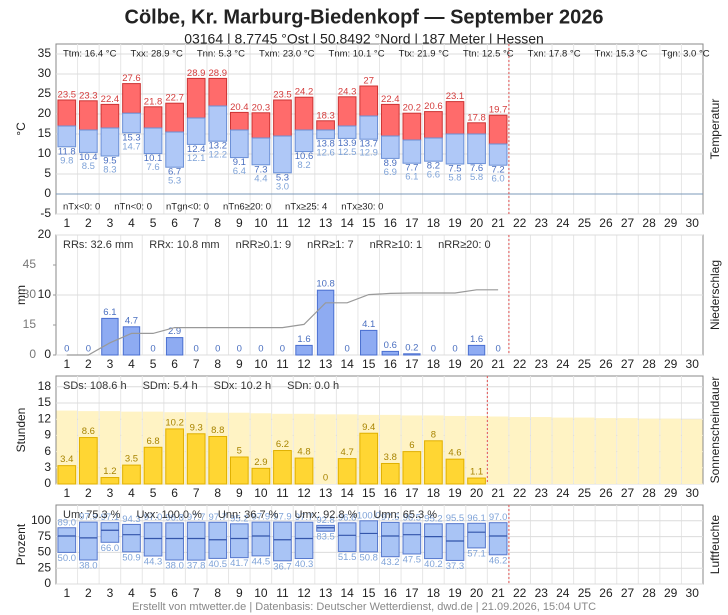 The height and width of the screenshot is (615, 728). What do you see at coordinates (368, 153) in the screenshot?
I see `tgmin-label: 12.9` at bounding box center [368, 153].